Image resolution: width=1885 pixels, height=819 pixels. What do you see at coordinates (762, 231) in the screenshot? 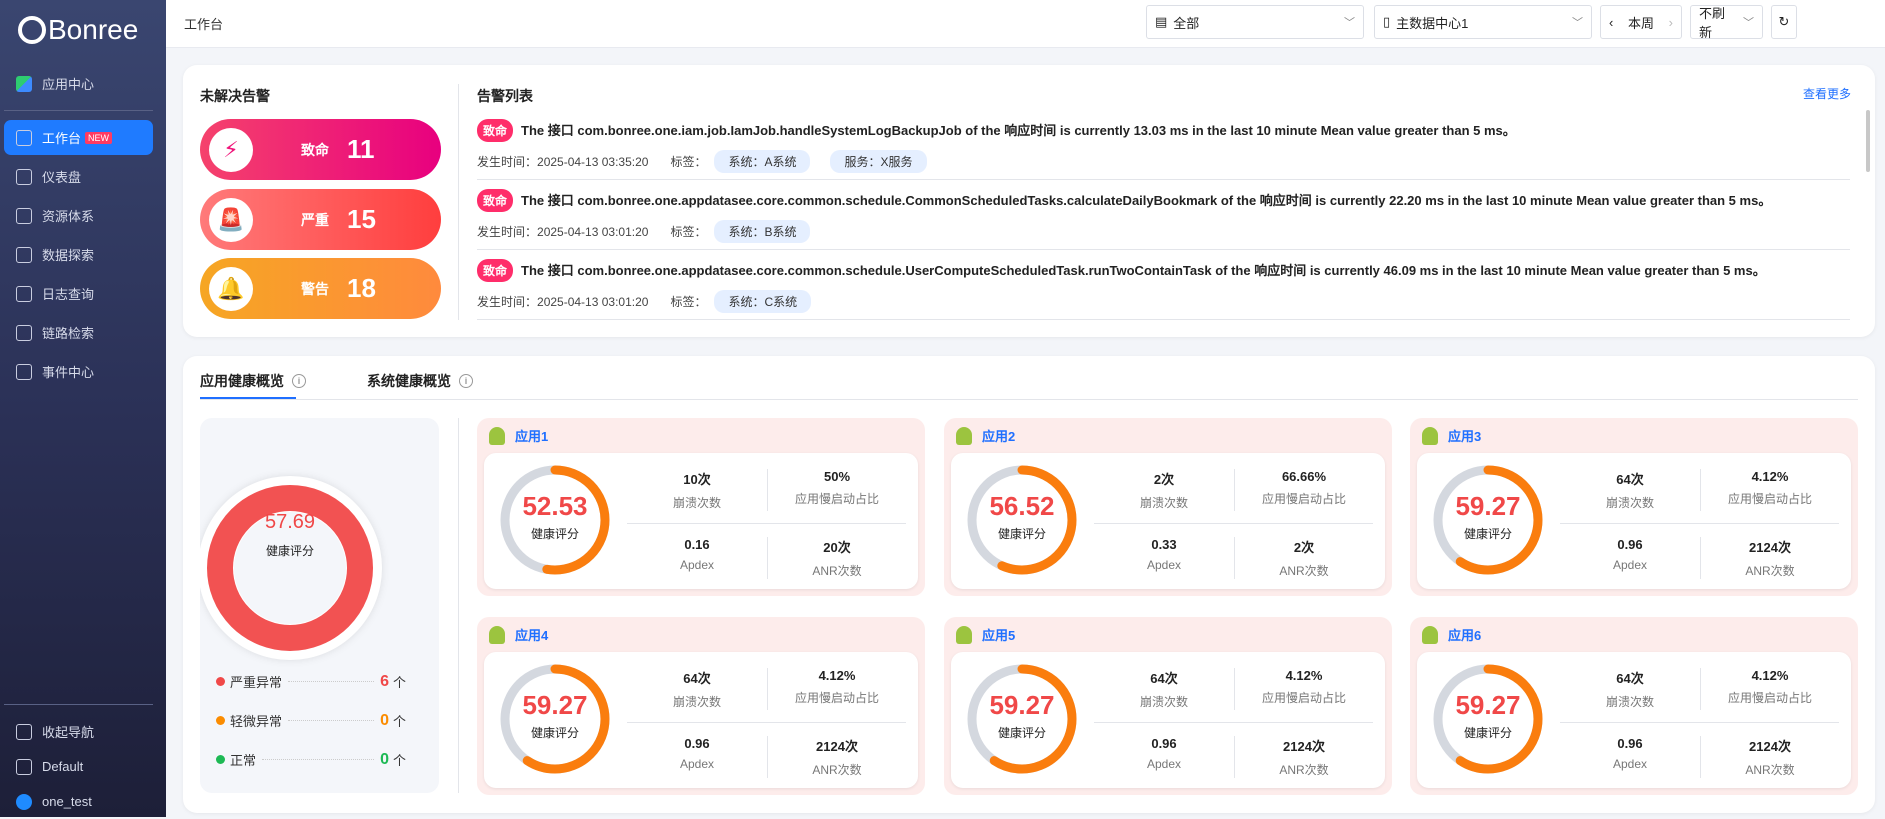
I see `tag: 系统：B系统` at bounding box center [762, 231].